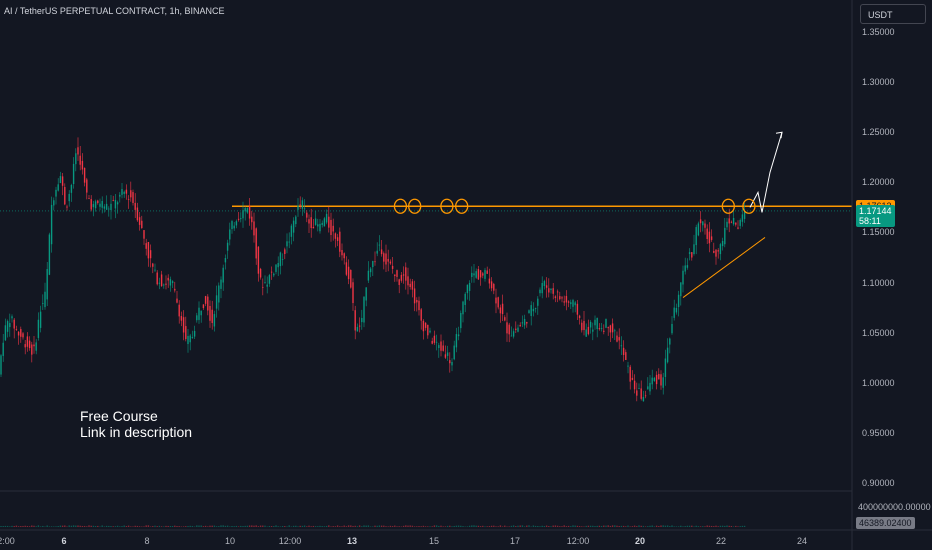 Image resolution: width=932 pixels, height=550 pixels. I want to click on time-tick-label: 22, so click(721, 541).